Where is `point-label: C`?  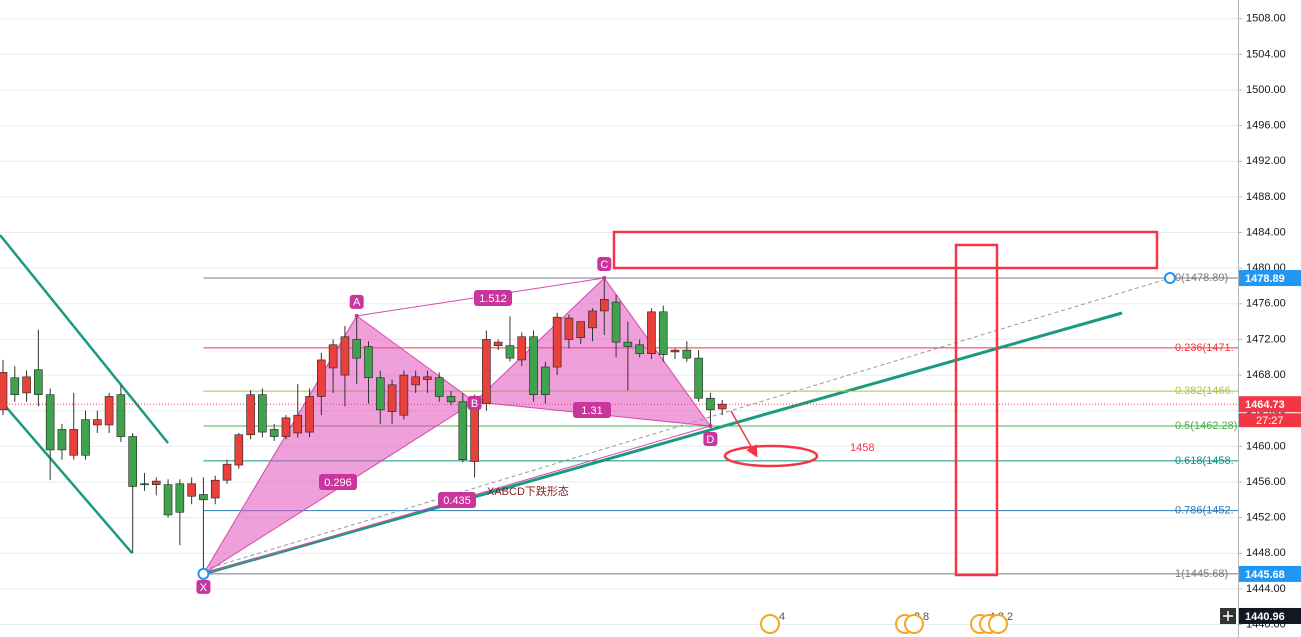
point-label: C is located at coordinates (604, 265).